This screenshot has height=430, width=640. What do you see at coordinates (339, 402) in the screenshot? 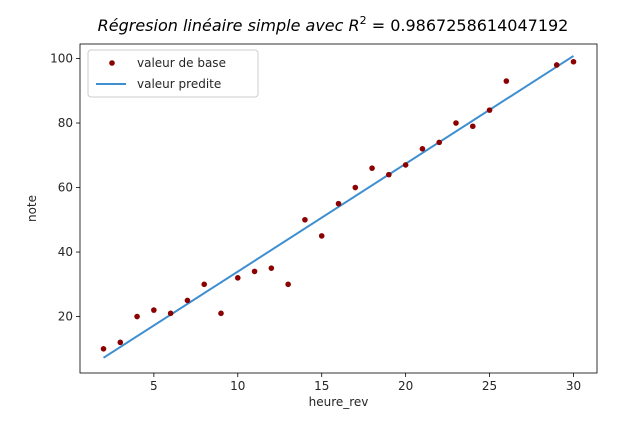
I see `x-axis-label: heure_rev` at bounding box center [339, 402].